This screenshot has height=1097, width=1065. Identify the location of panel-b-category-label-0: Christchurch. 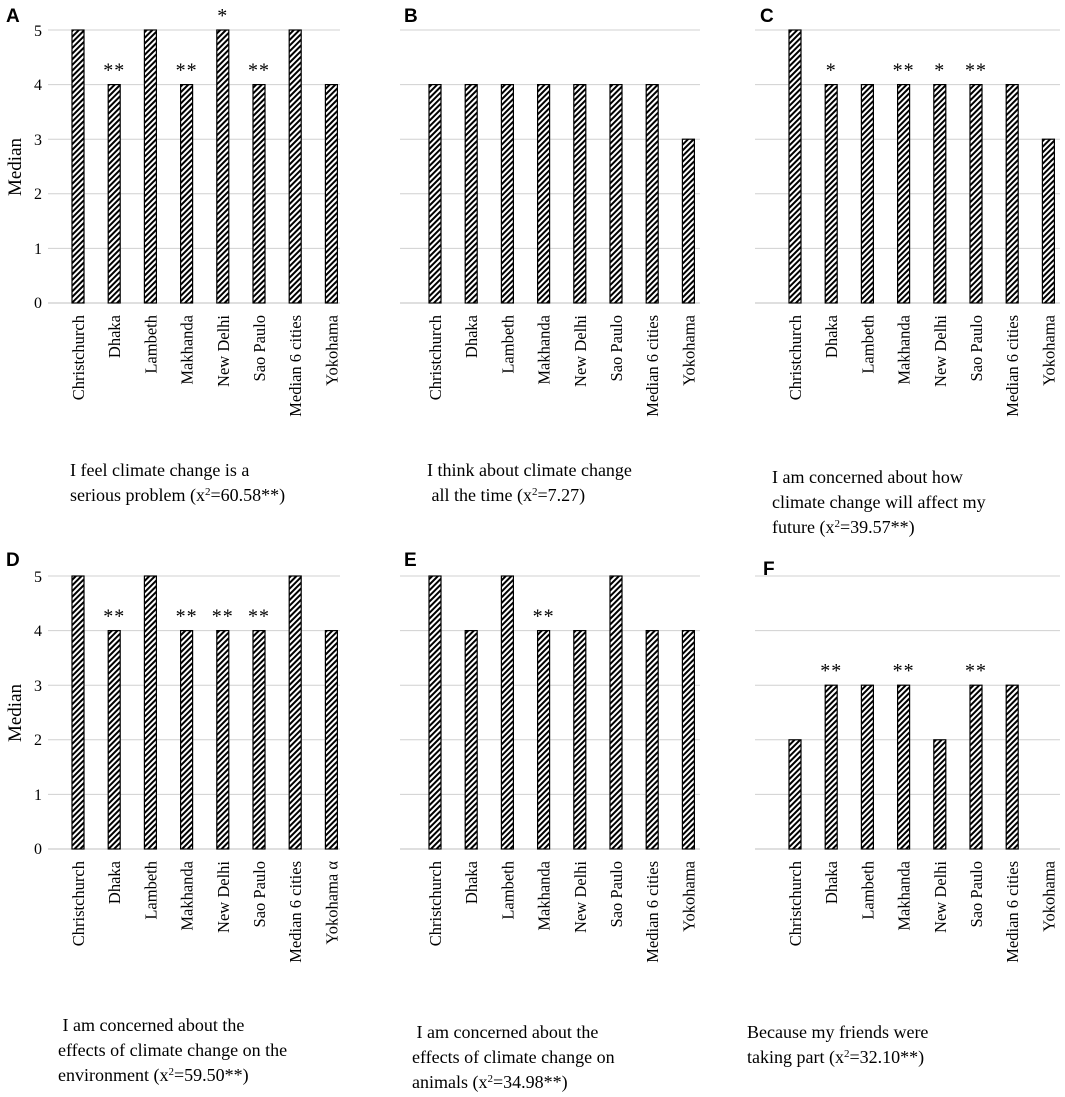
(435, 357).